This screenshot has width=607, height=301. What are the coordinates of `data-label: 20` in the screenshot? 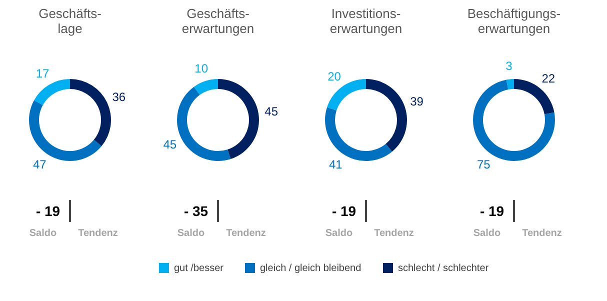 It's located at (335, 76).